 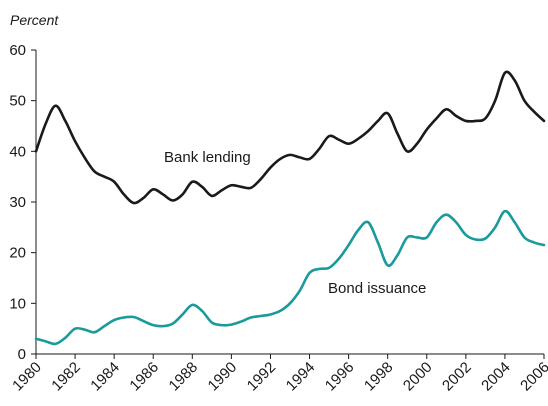 I want to click on x-tick-label: 1992, so click(x=262, y=377).